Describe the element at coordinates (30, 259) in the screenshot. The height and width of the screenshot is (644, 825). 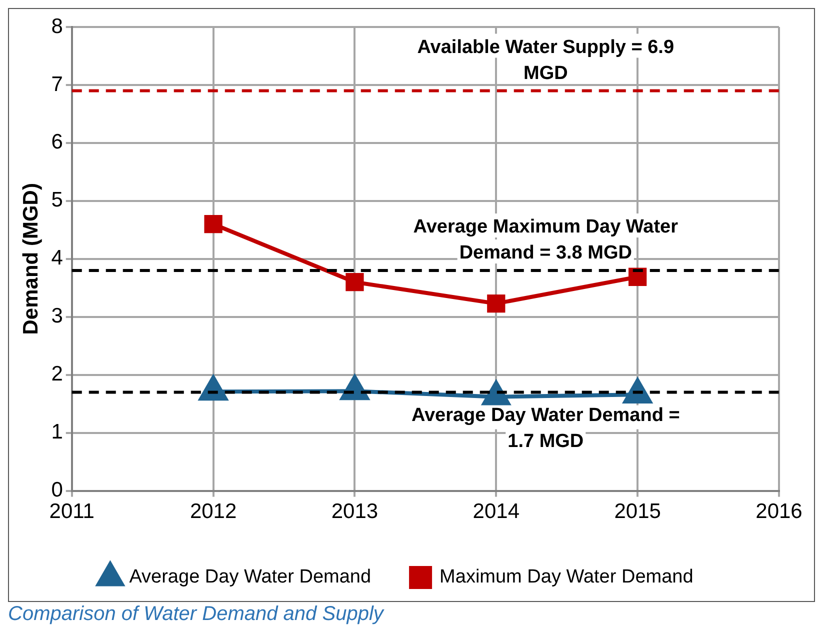
I see `y-axis-title: Demand (MGD)` at that location.